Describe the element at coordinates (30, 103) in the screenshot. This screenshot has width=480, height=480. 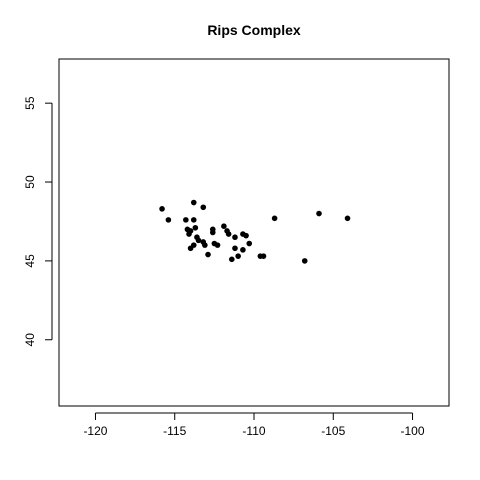
I see `y-tick-label: 55` at that location.